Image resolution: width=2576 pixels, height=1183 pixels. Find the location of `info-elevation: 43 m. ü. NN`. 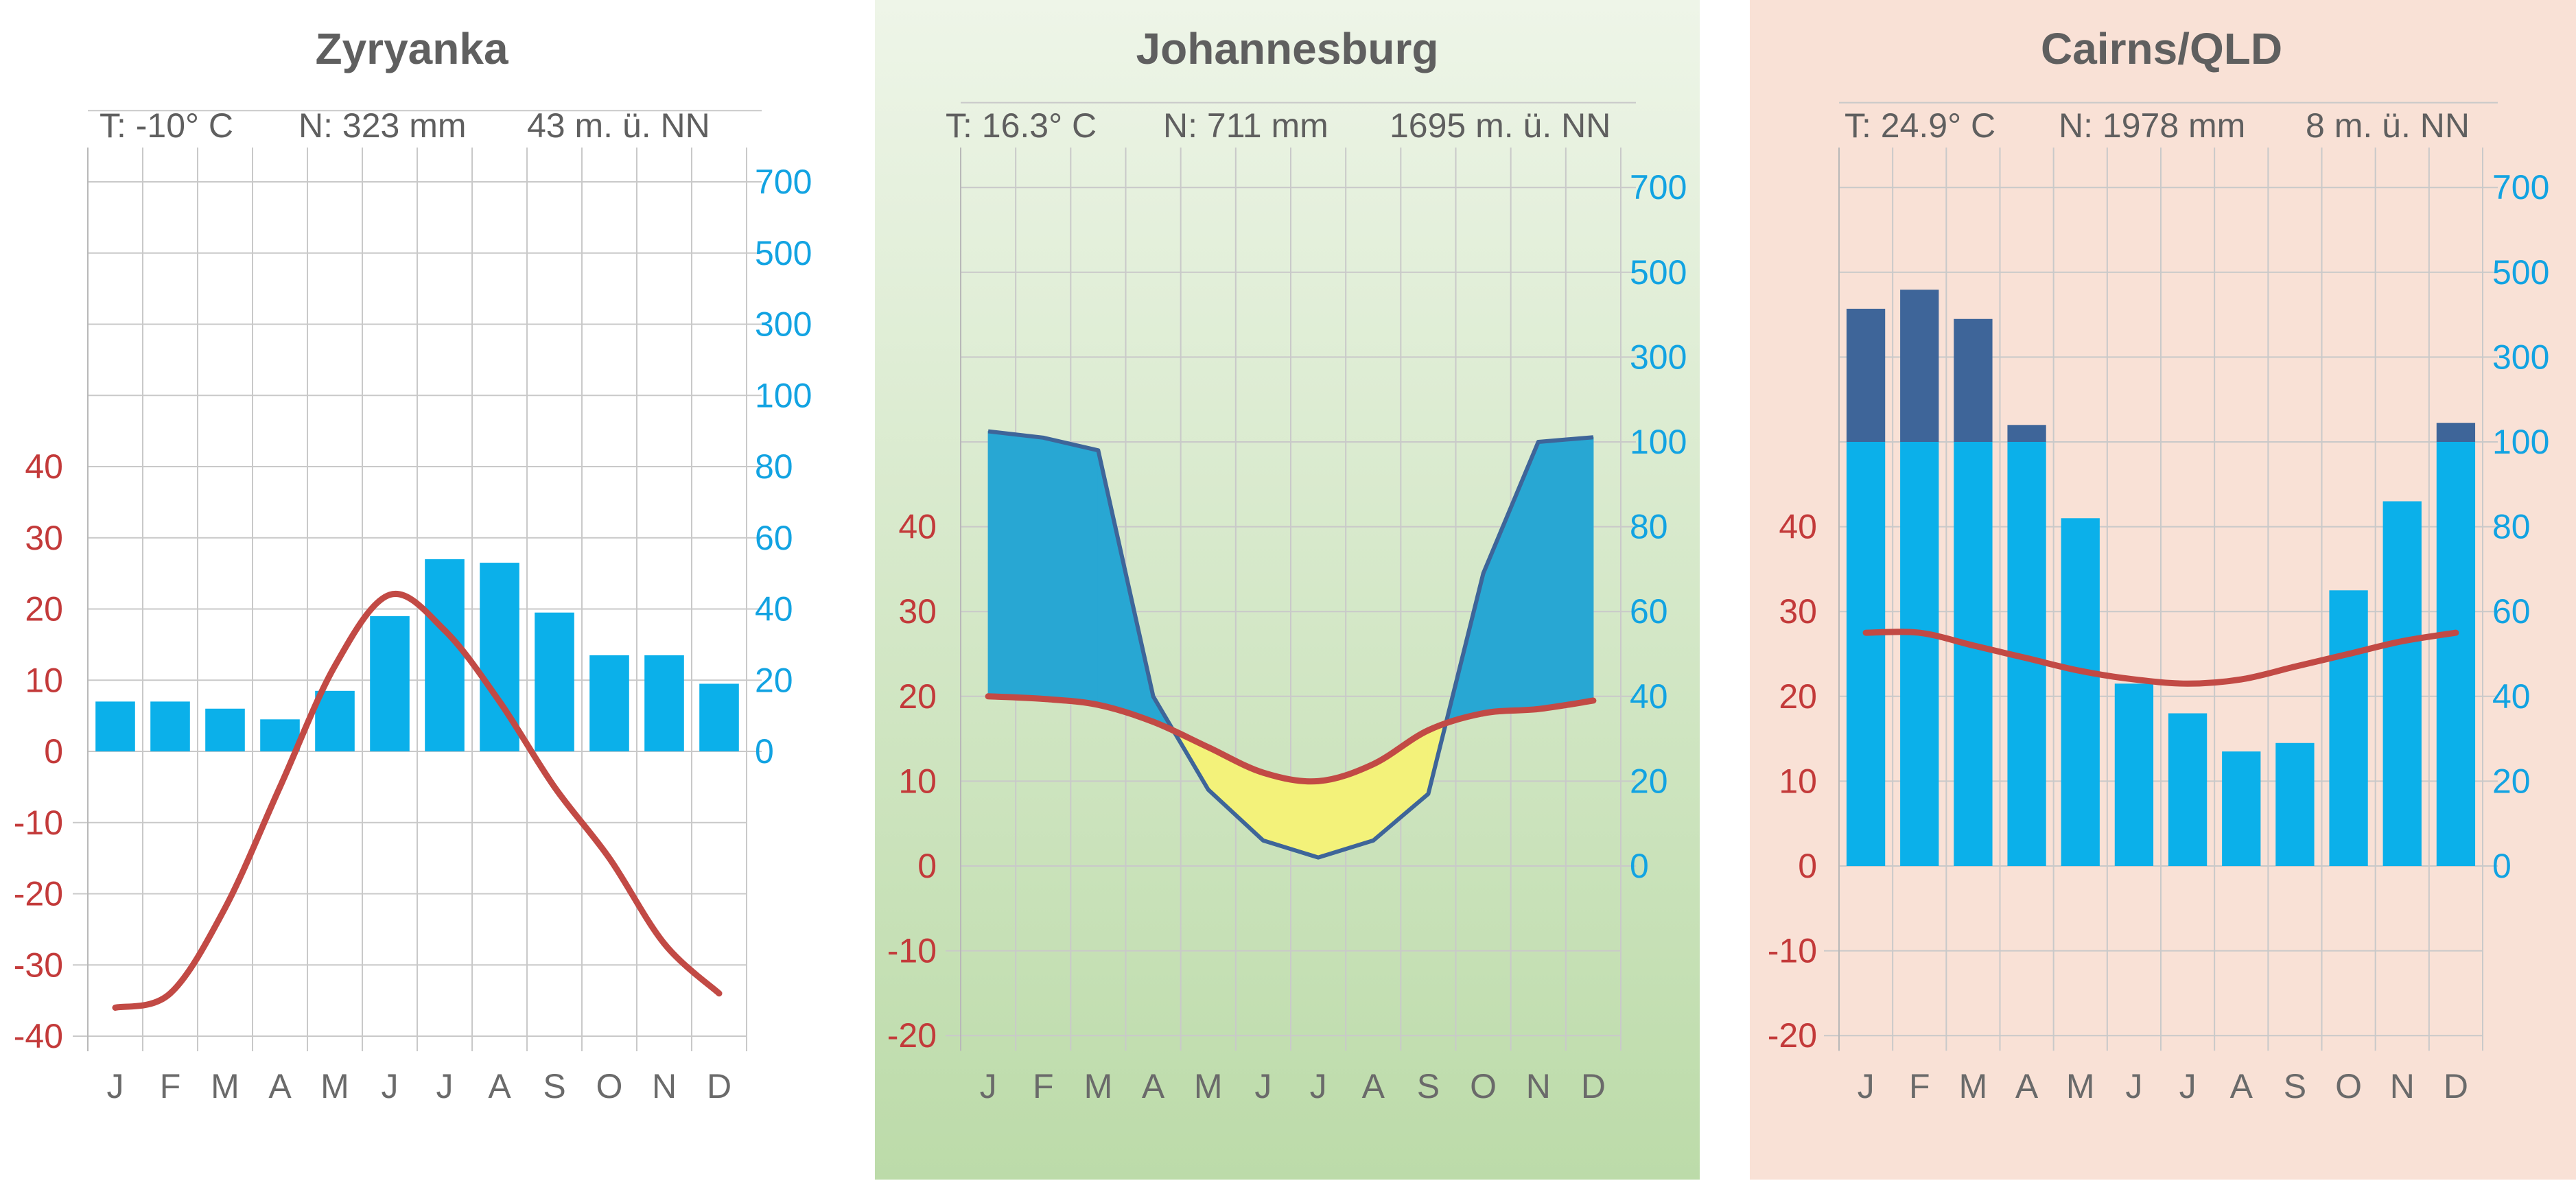

info-elevation: 43 m. ü. NN is located at coordinates (618, 126).